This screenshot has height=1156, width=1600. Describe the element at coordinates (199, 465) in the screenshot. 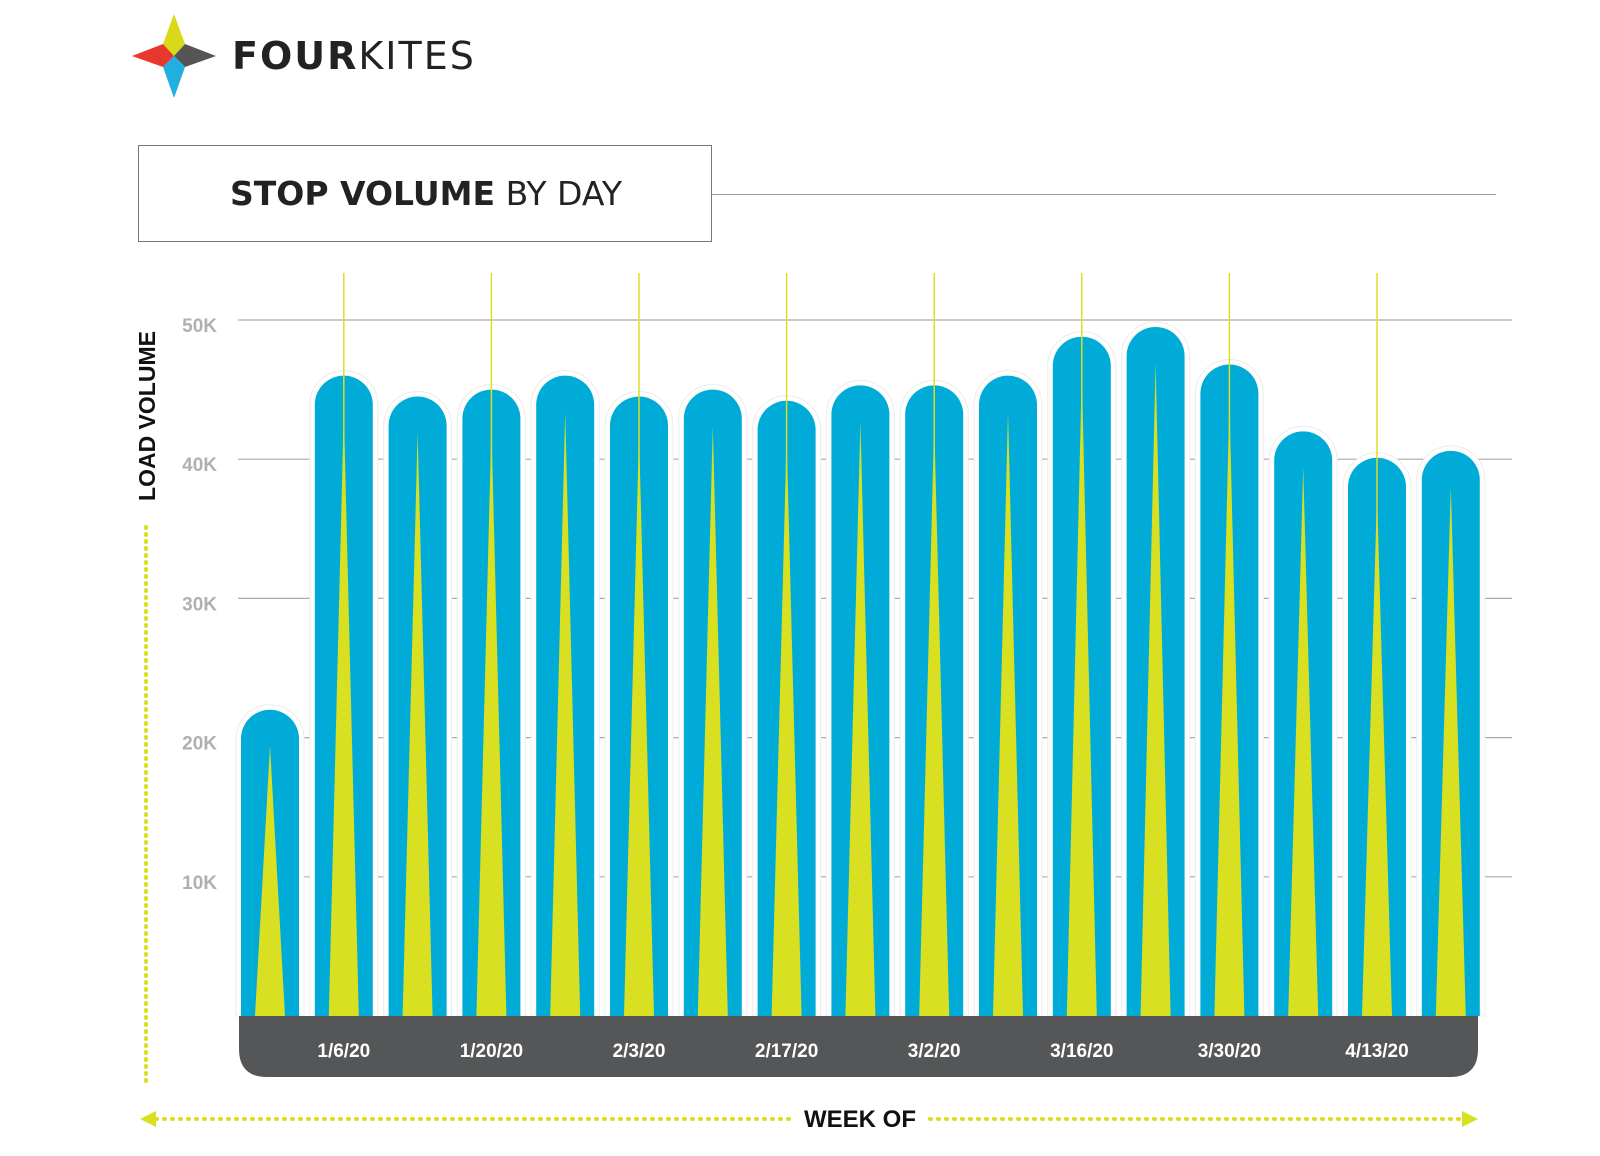

I see `y-tick-label: 40K` at that location.